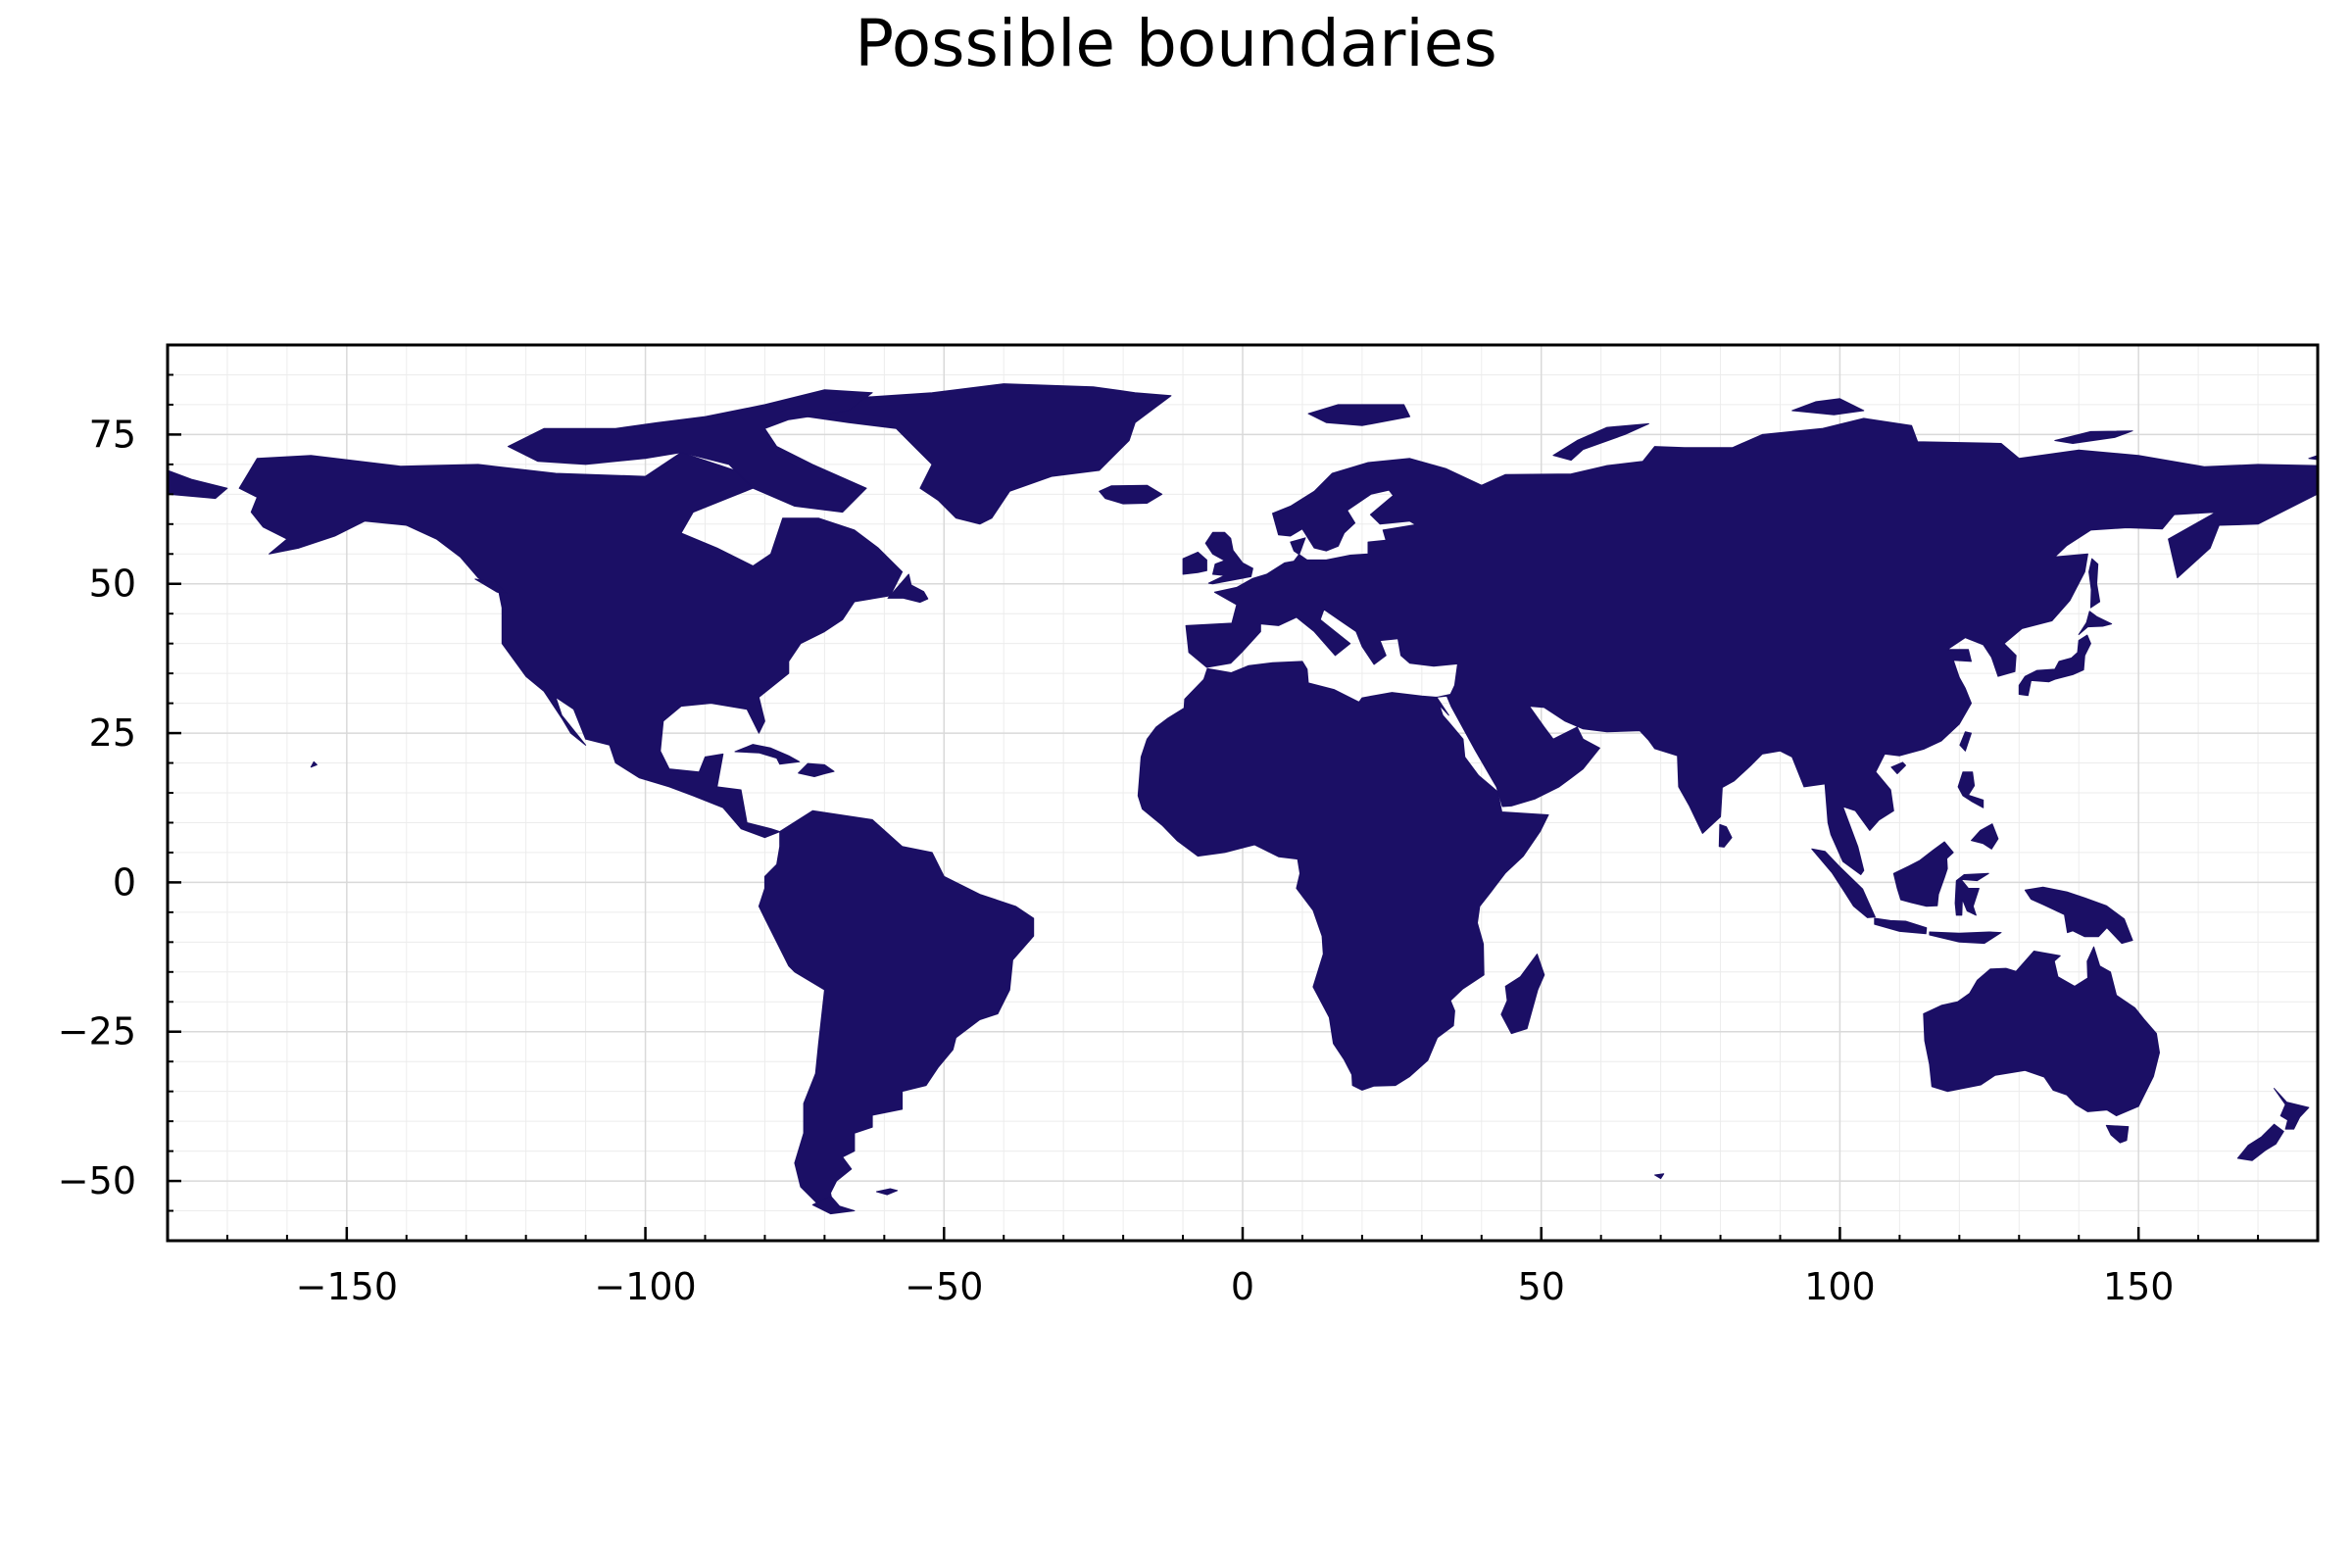 This screenshot has height=1568, width=2352. I want to click on landmass-australia, so click(2041, 1031).